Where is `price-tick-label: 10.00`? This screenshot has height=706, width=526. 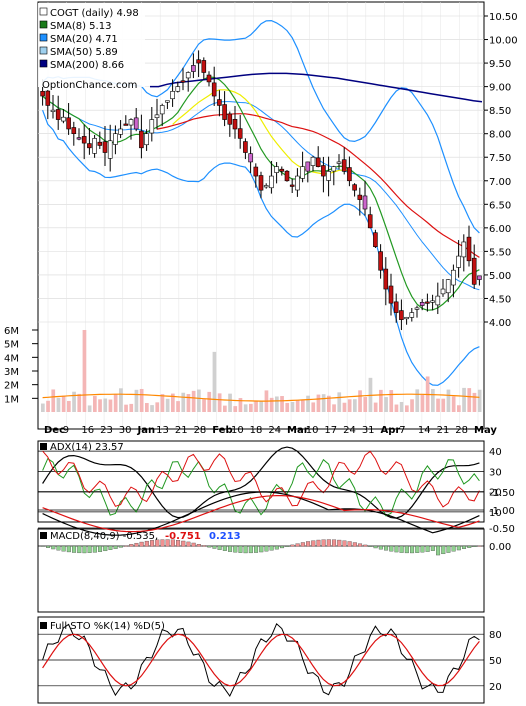
price-tick-label: 10.00 is located at coordinates (503, 41).